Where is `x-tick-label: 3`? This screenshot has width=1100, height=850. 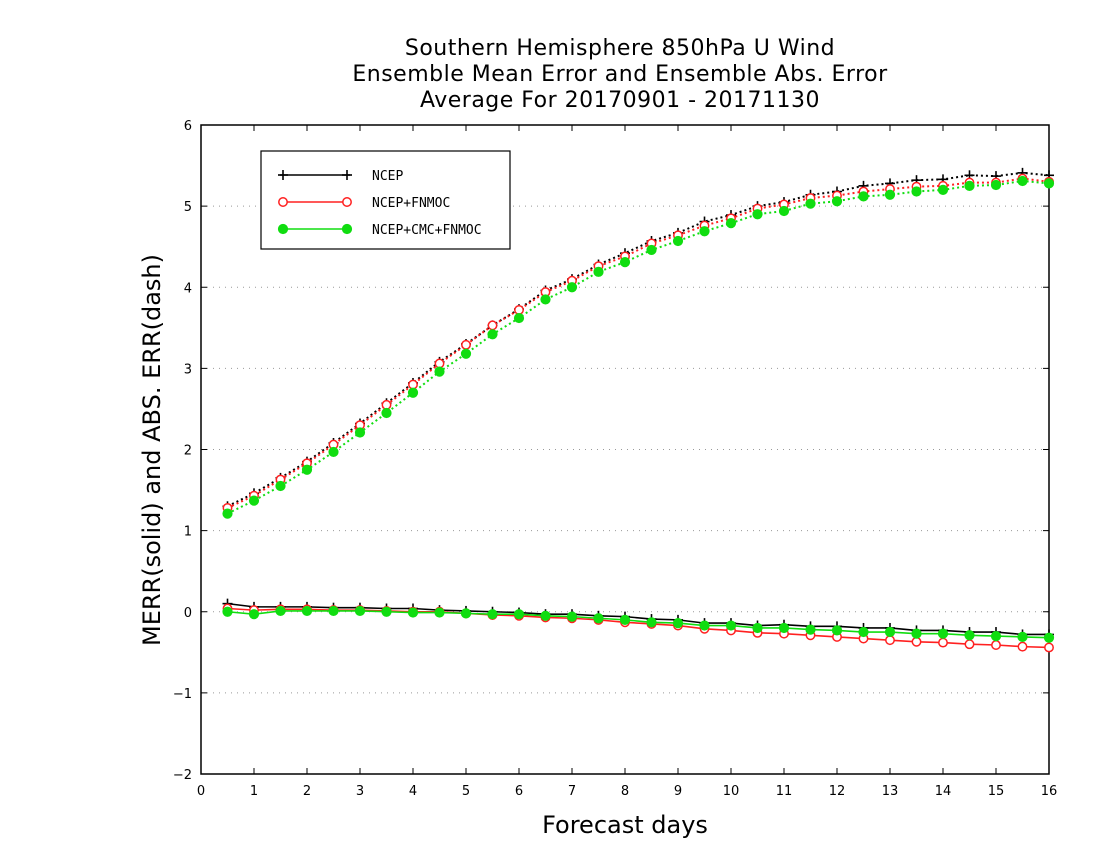
x-tick-label: 3 is located at coordinates (360, 791).